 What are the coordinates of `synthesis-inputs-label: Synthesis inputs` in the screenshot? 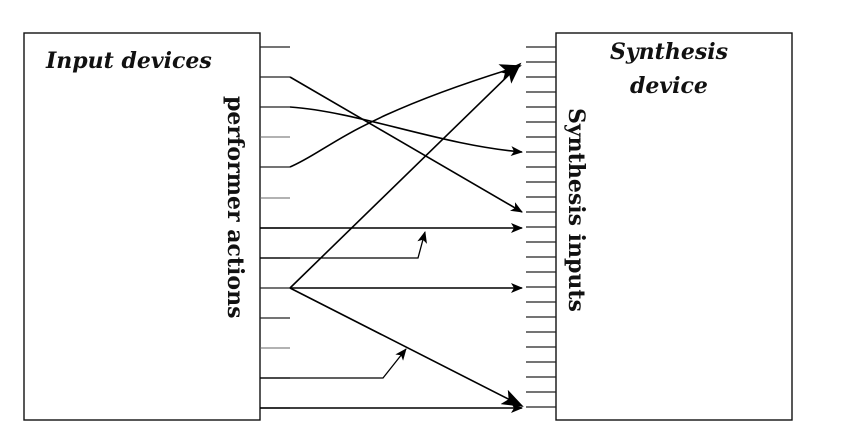 It's located at (576, 210).